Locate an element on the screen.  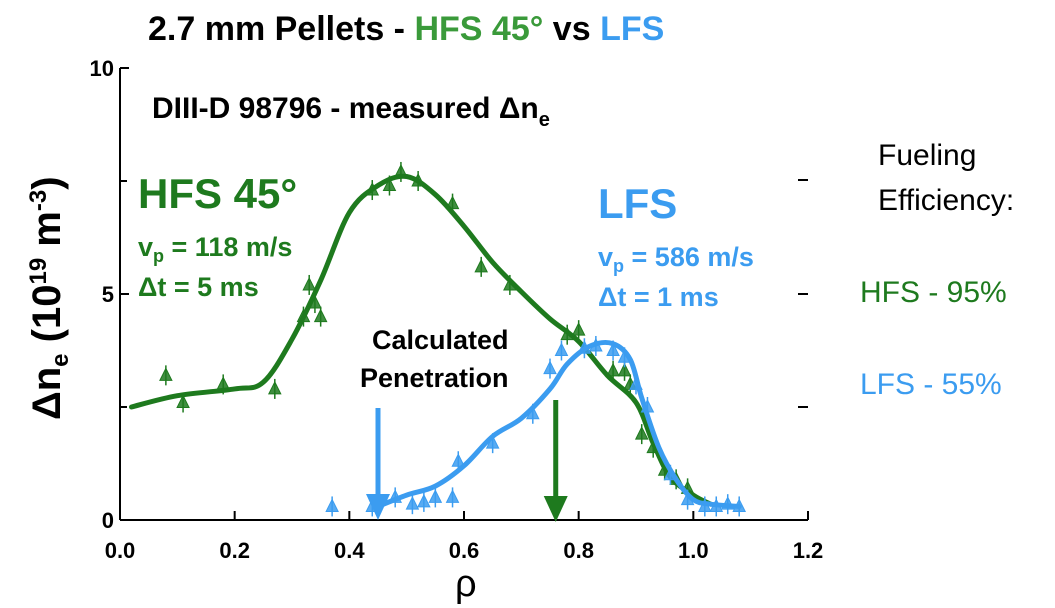
lfs-vp-sub: p is located at coordinates (618, 266).